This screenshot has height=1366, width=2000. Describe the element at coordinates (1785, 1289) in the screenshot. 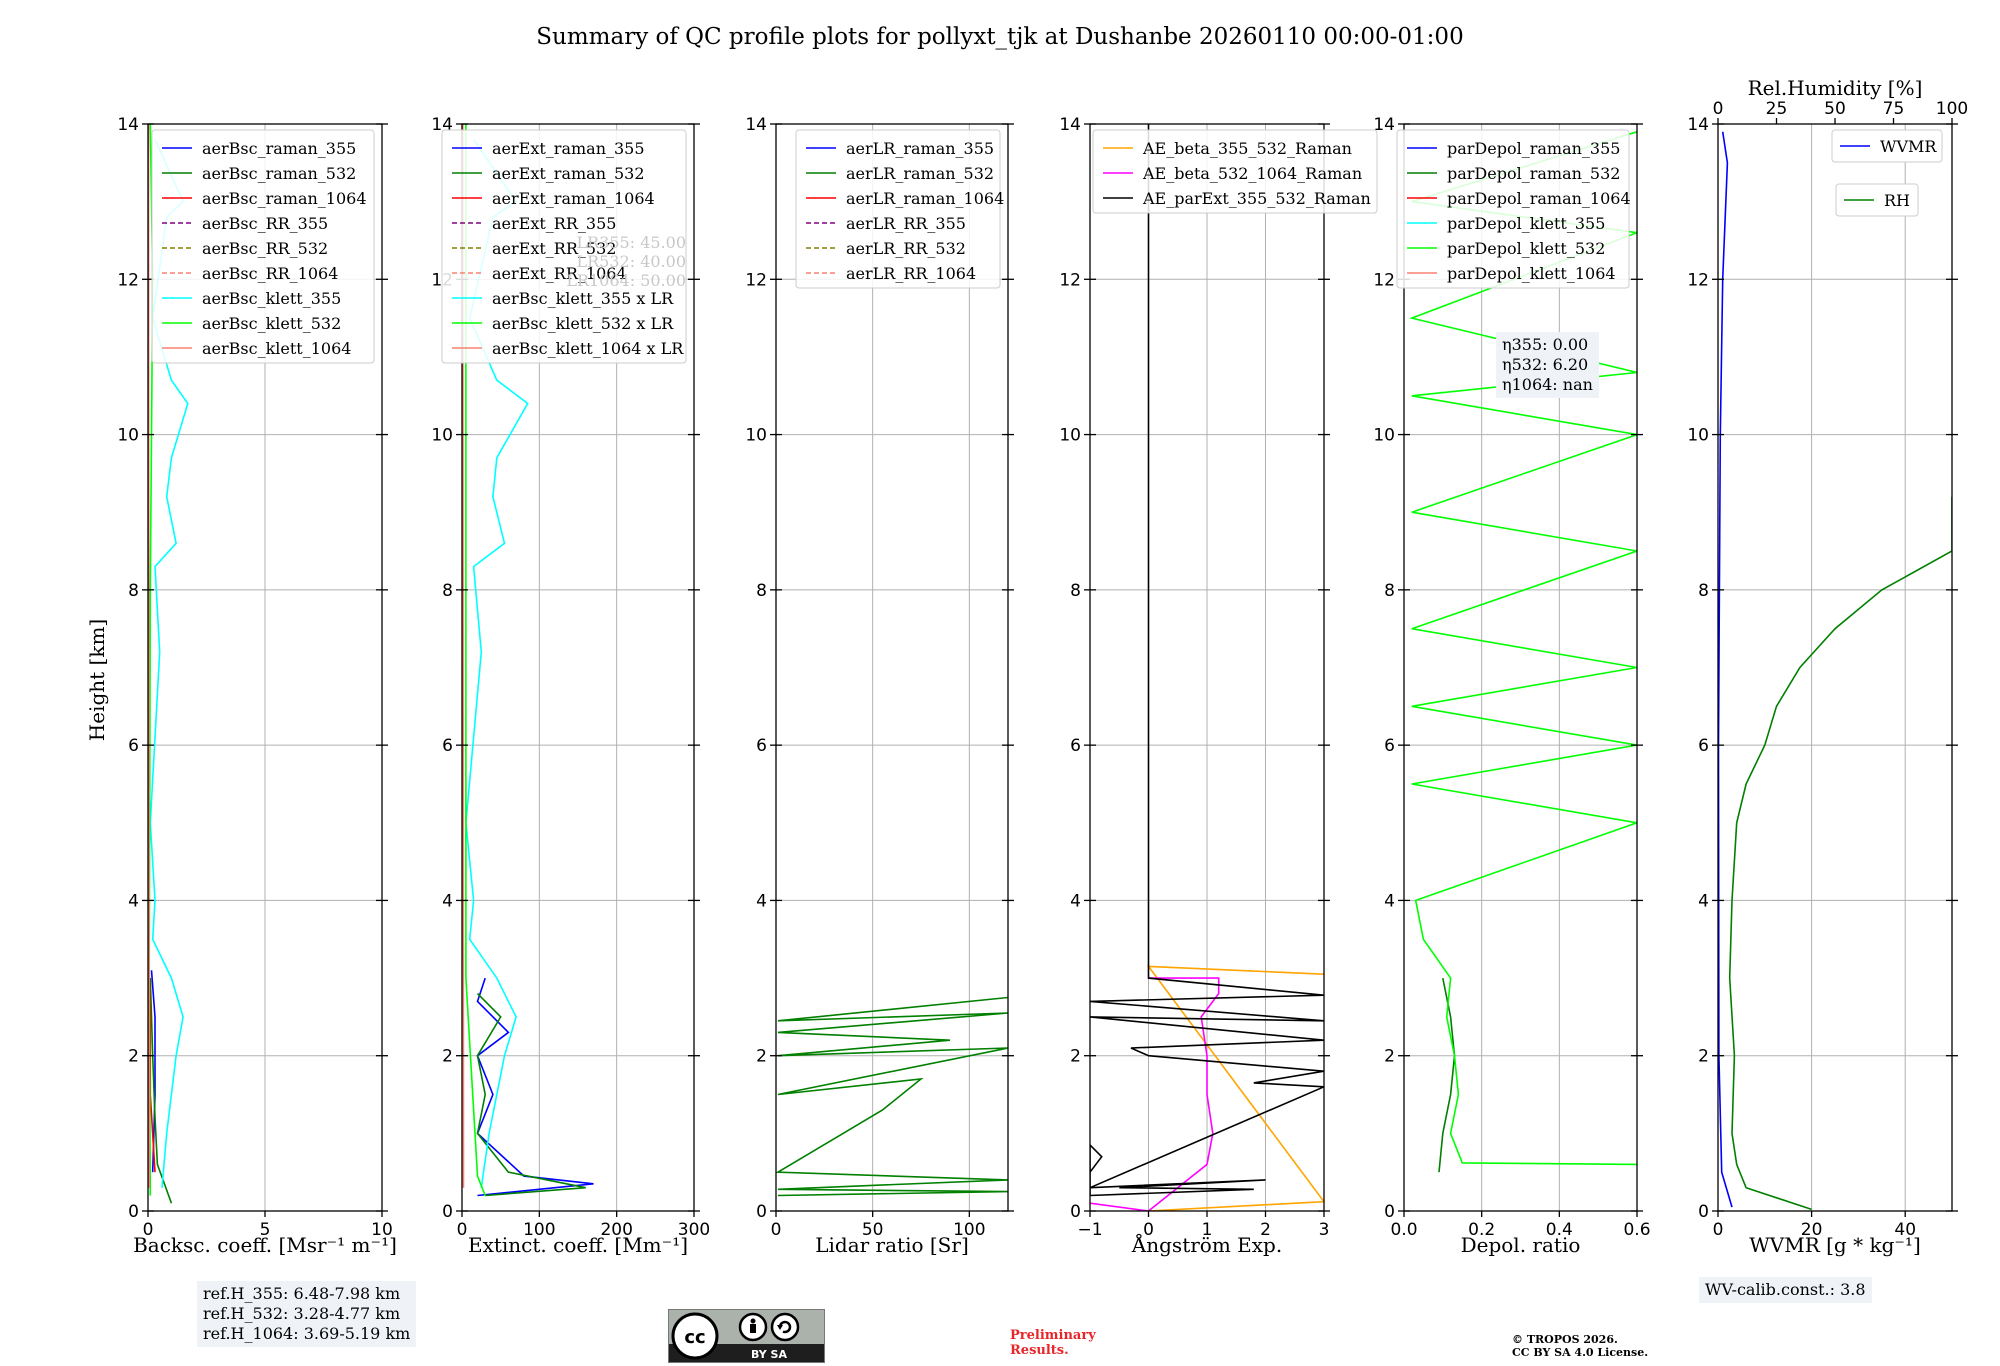

I see `wv-calib-text: WV-calib.const.: 3.8` at that location.